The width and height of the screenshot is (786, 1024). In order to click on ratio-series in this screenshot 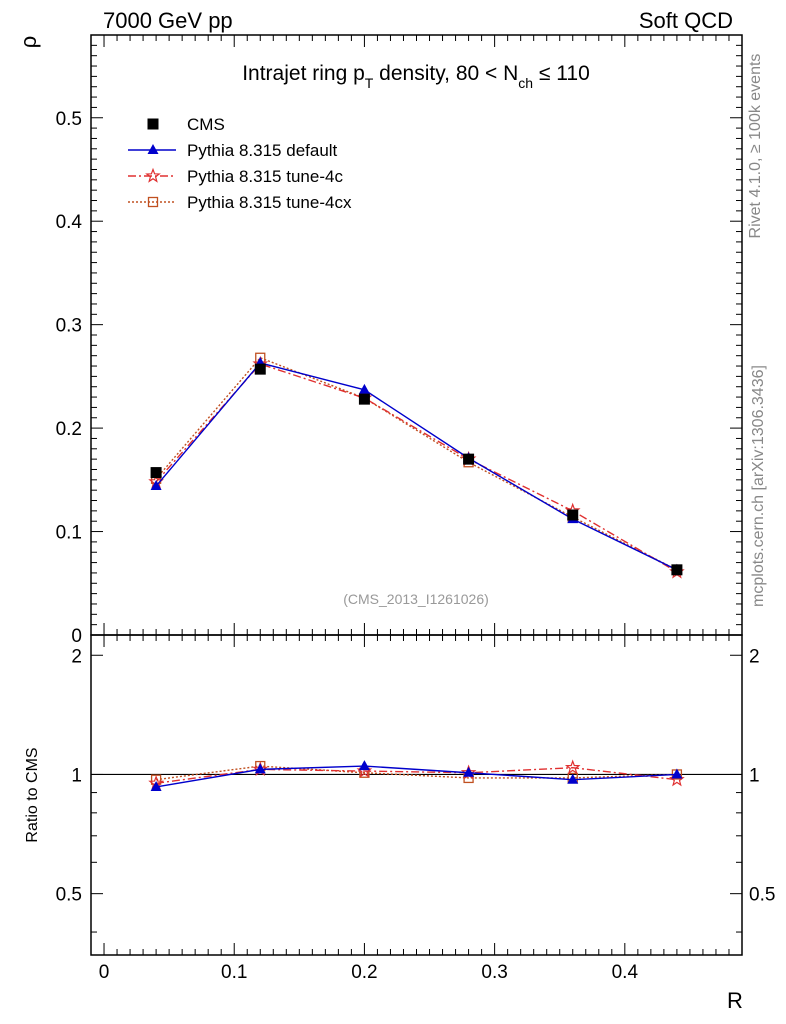, I will do `click(416, 775)`.